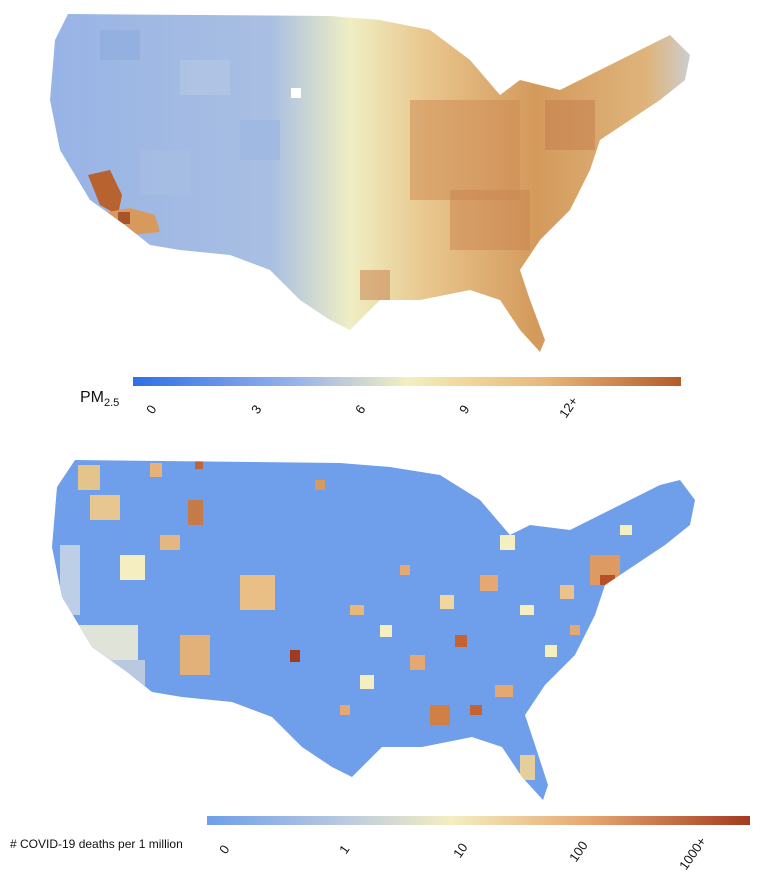  I want to click on pm25-tick-0: 0, so click(151, 409).